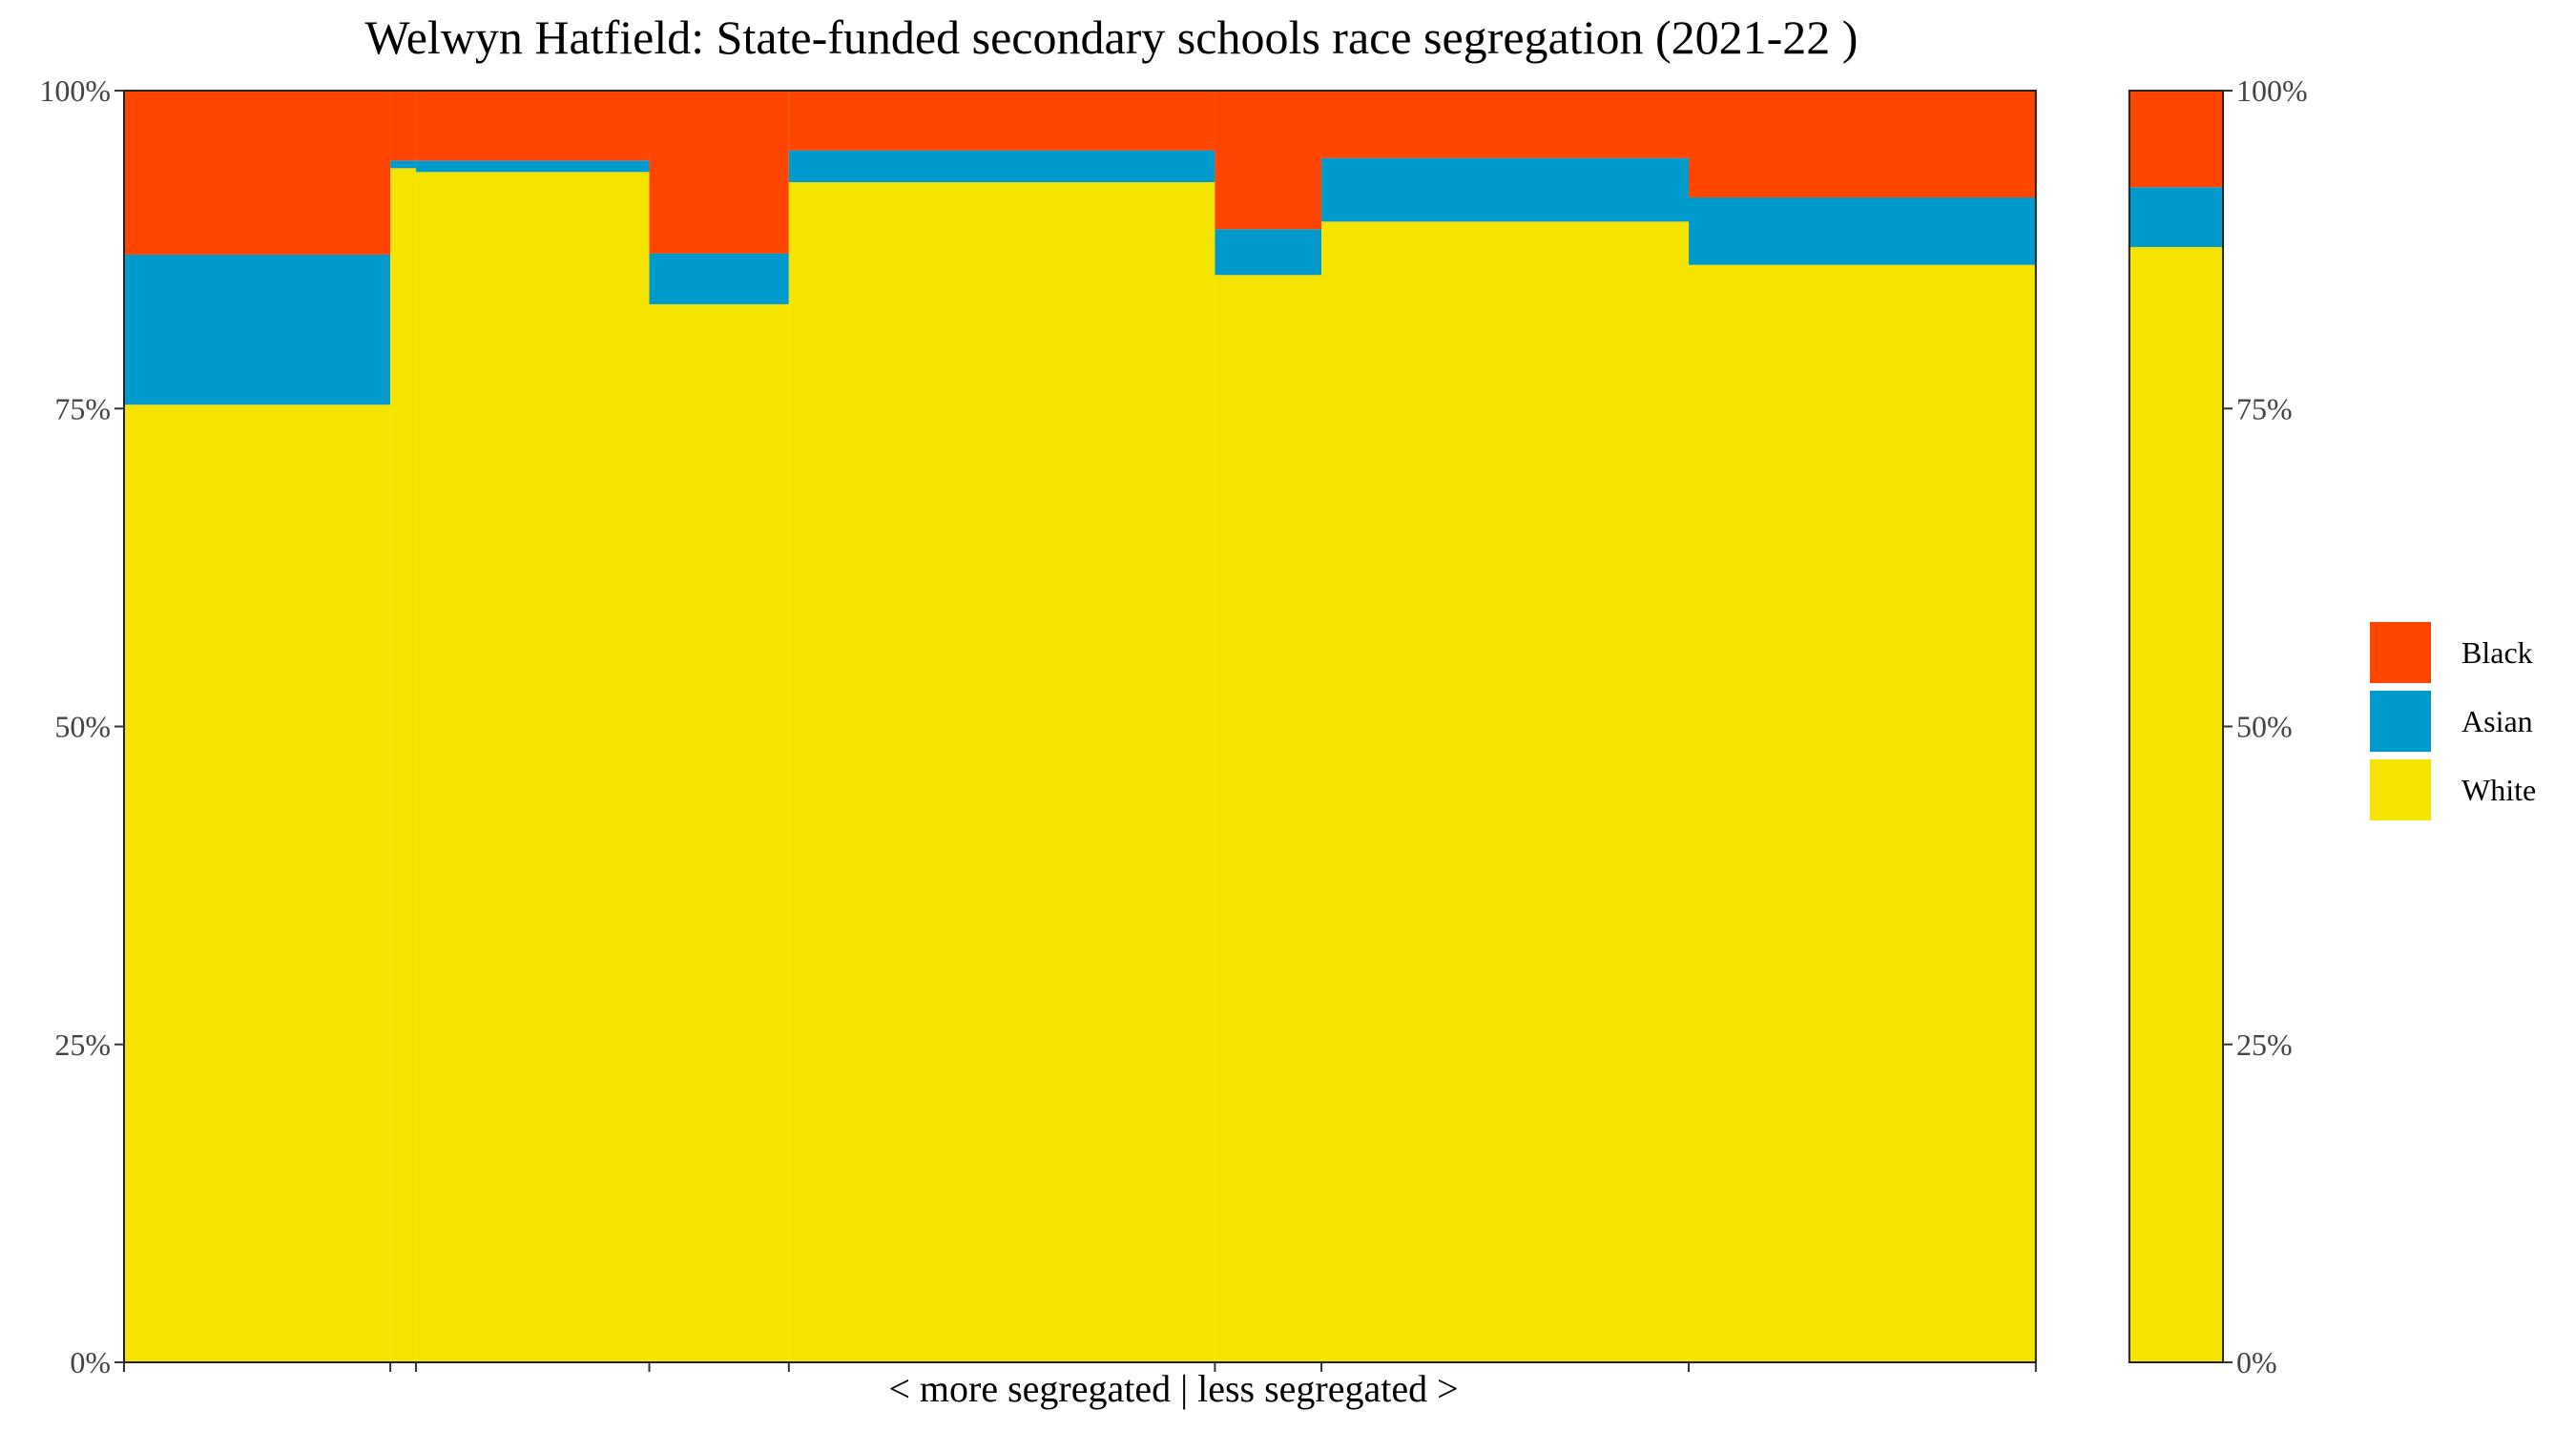  What do you see at coordinates (75, 91) in the screenshot?
I see `y-tick-label-left: 100%` at bounding box center [75, 91].